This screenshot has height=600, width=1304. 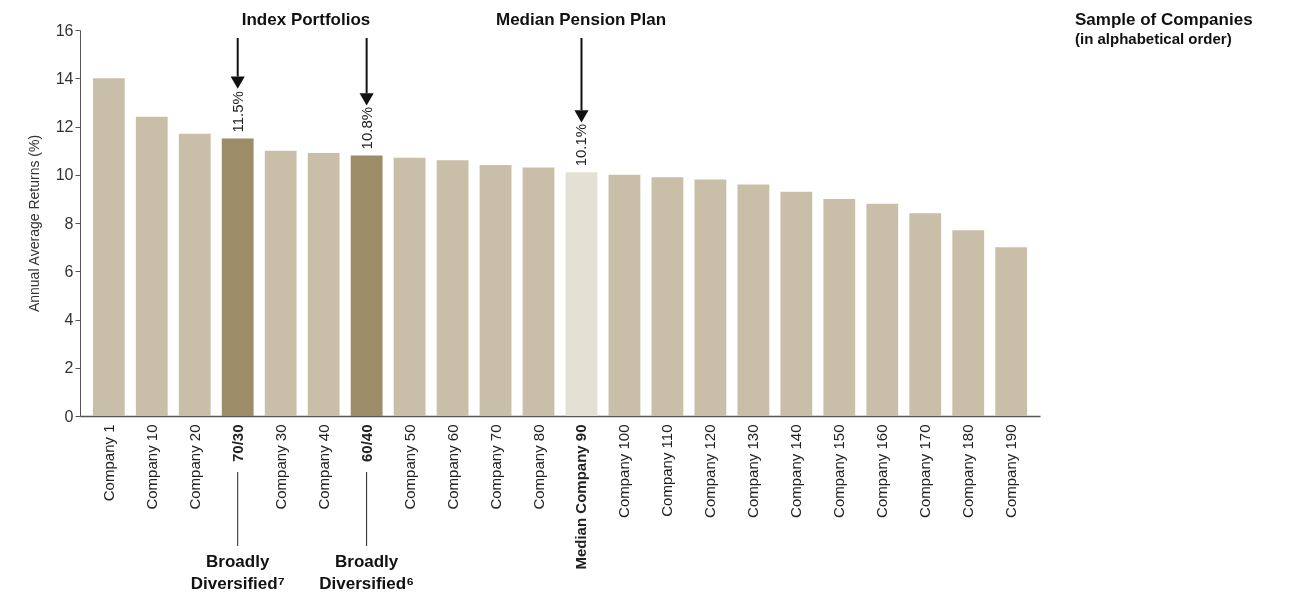 I want to click on y-tick-label: 8, so click(x=69, y=223).